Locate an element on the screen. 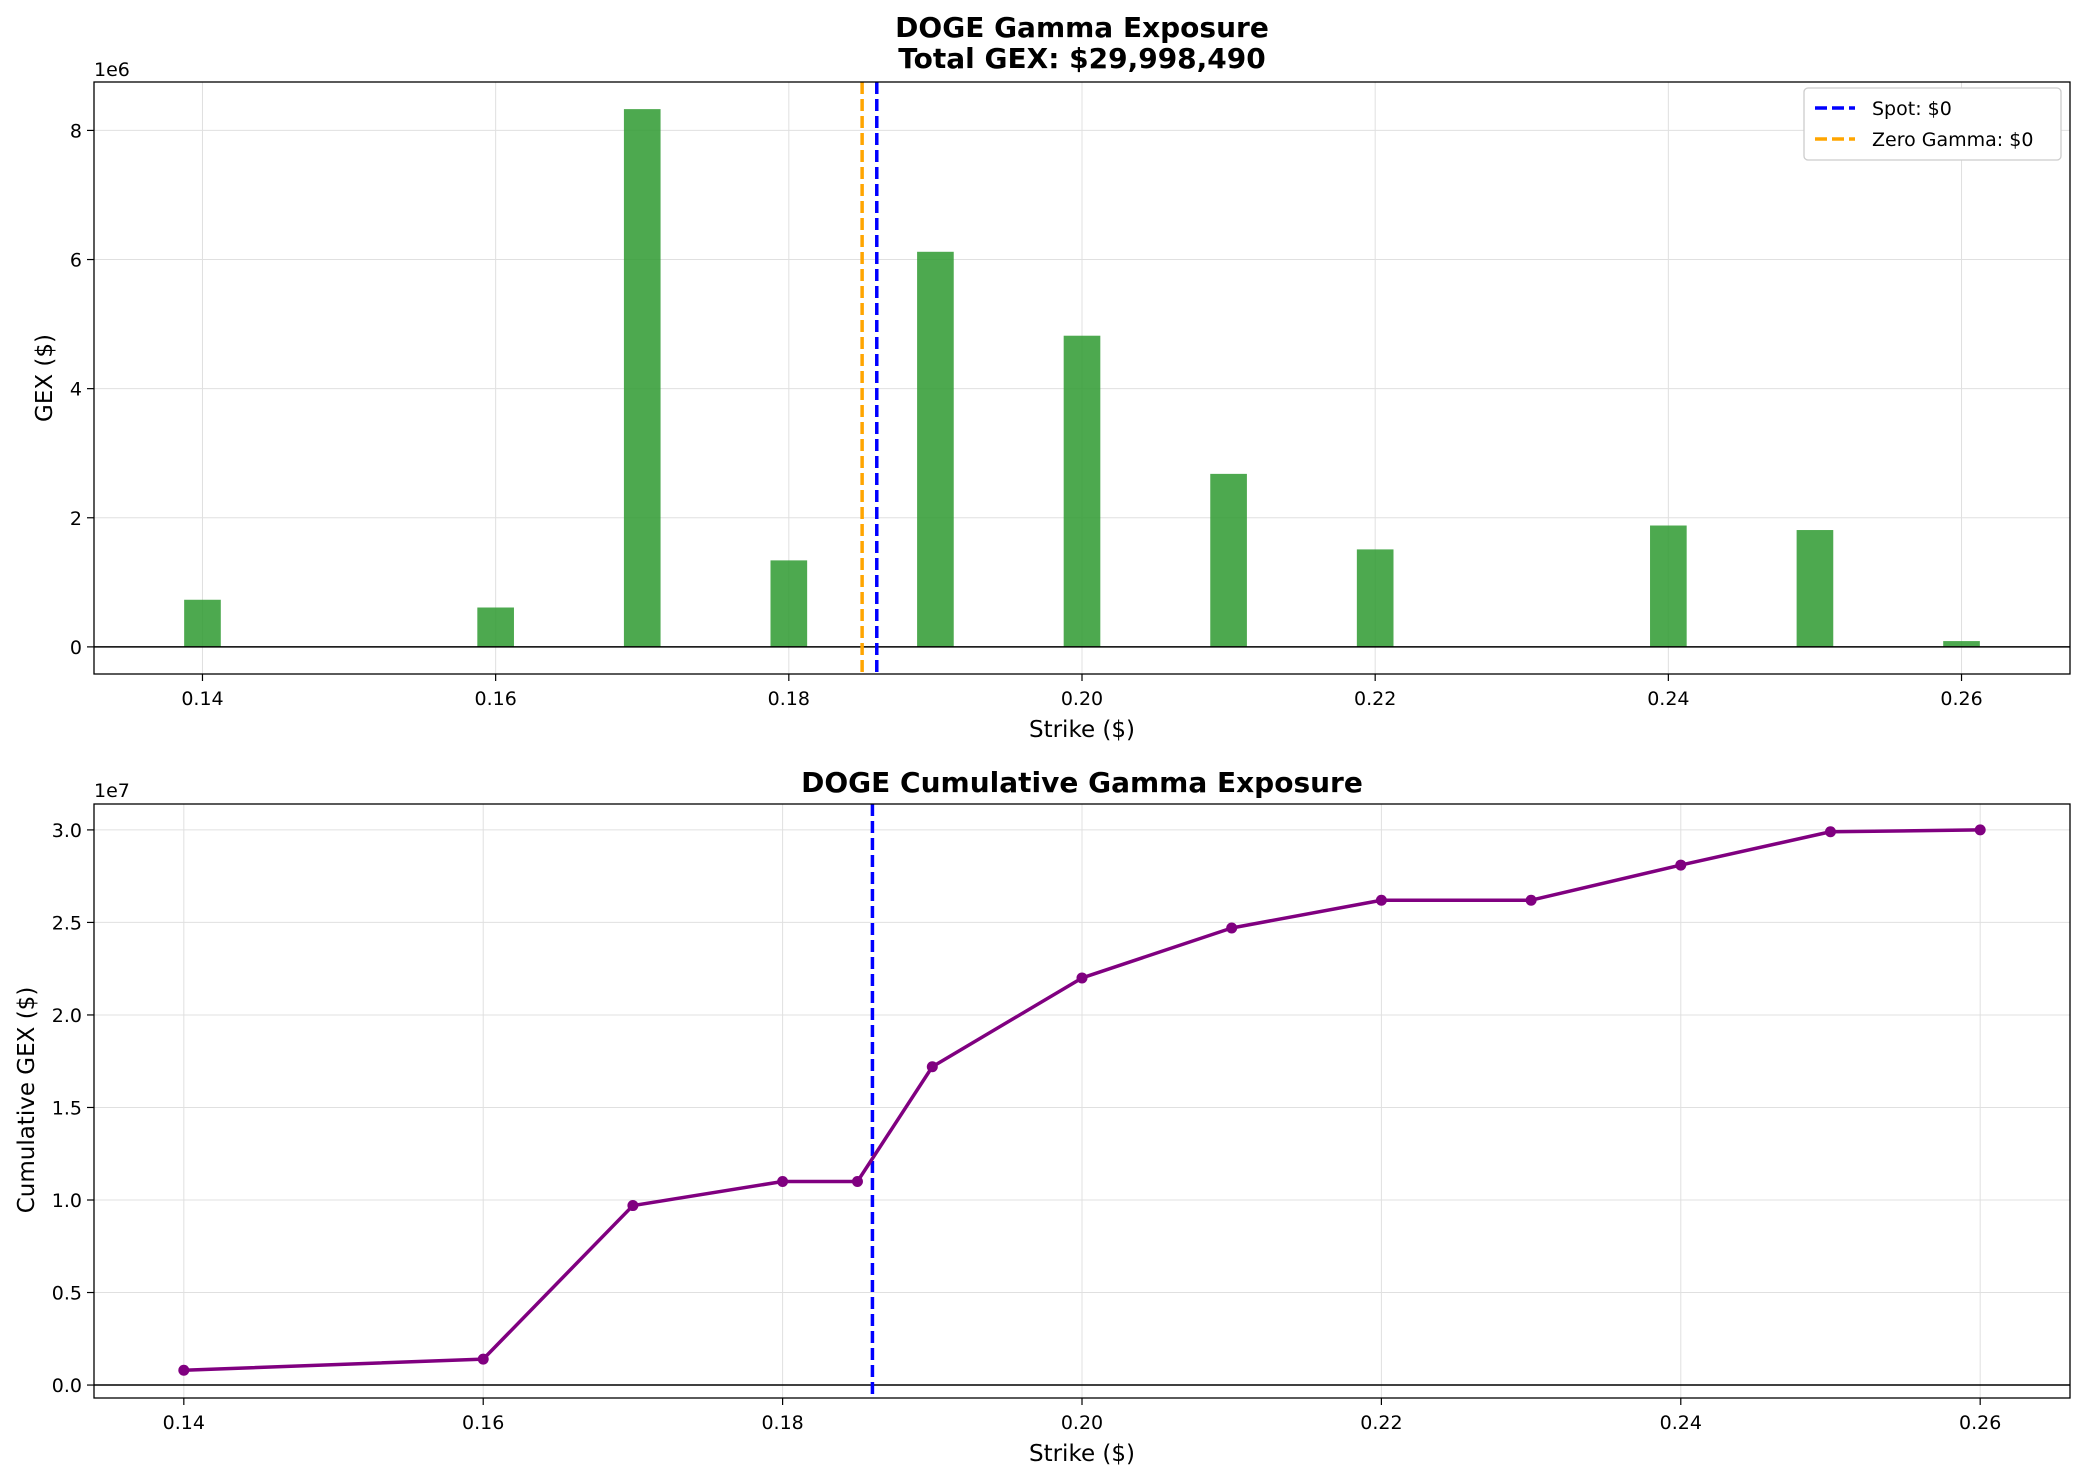  legend-box is located at coordinates (1932, 124).